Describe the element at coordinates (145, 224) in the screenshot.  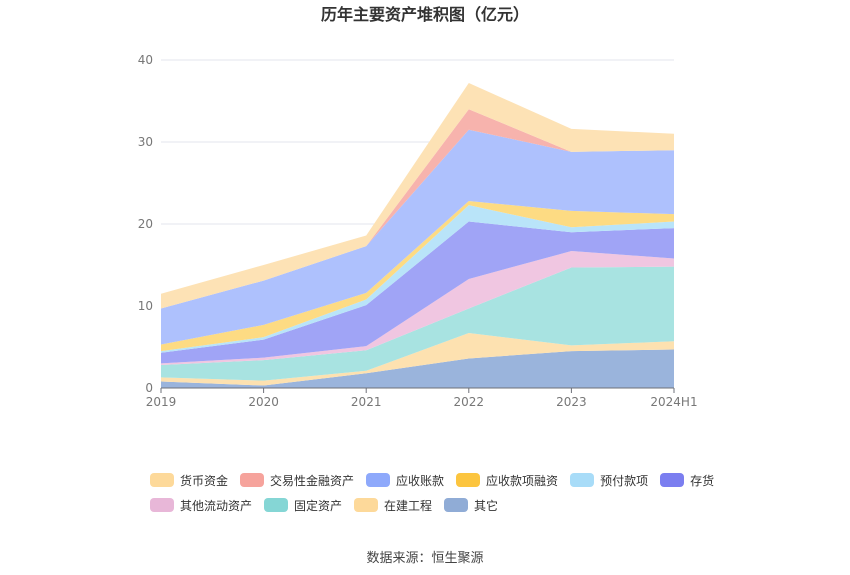
I see `y-tick-label: 20` at that location.